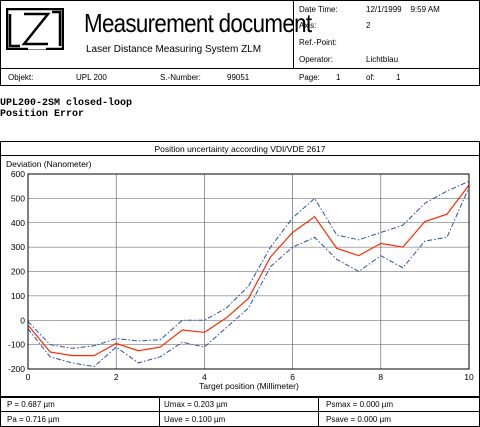 This screenshot has height=427, width=480. I want to click on test-name: UPL200-2SM closed-loop, so click(66, 103).